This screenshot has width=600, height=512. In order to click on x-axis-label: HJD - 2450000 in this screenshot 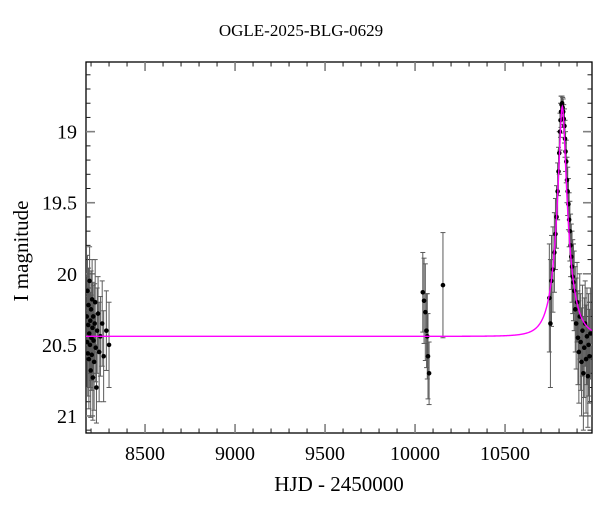, I will do `click(339, 484)`.